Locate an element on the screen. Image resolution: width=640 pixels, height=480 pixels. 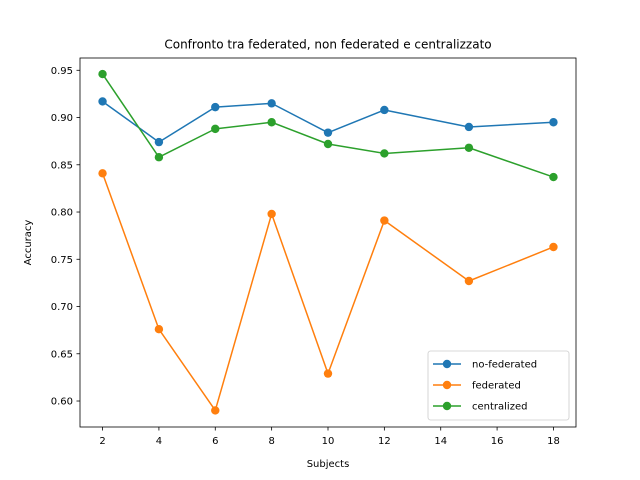
x-axis-ticks: 2 4 6 8 10 12 14 16 18 is located at coordinates (329, 437).